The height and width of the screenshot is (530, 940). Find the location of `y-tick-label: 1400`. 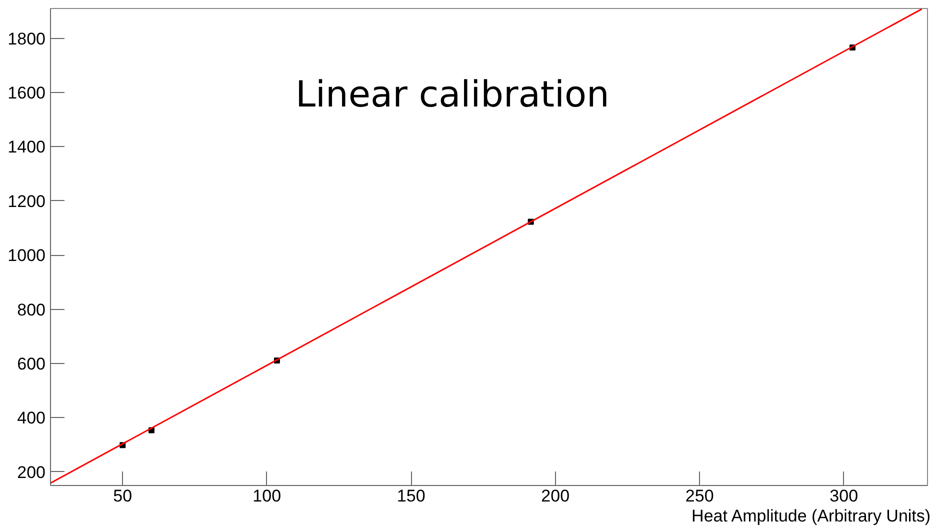

y-tick-label: 1400 is located at coordinates (27, 147).